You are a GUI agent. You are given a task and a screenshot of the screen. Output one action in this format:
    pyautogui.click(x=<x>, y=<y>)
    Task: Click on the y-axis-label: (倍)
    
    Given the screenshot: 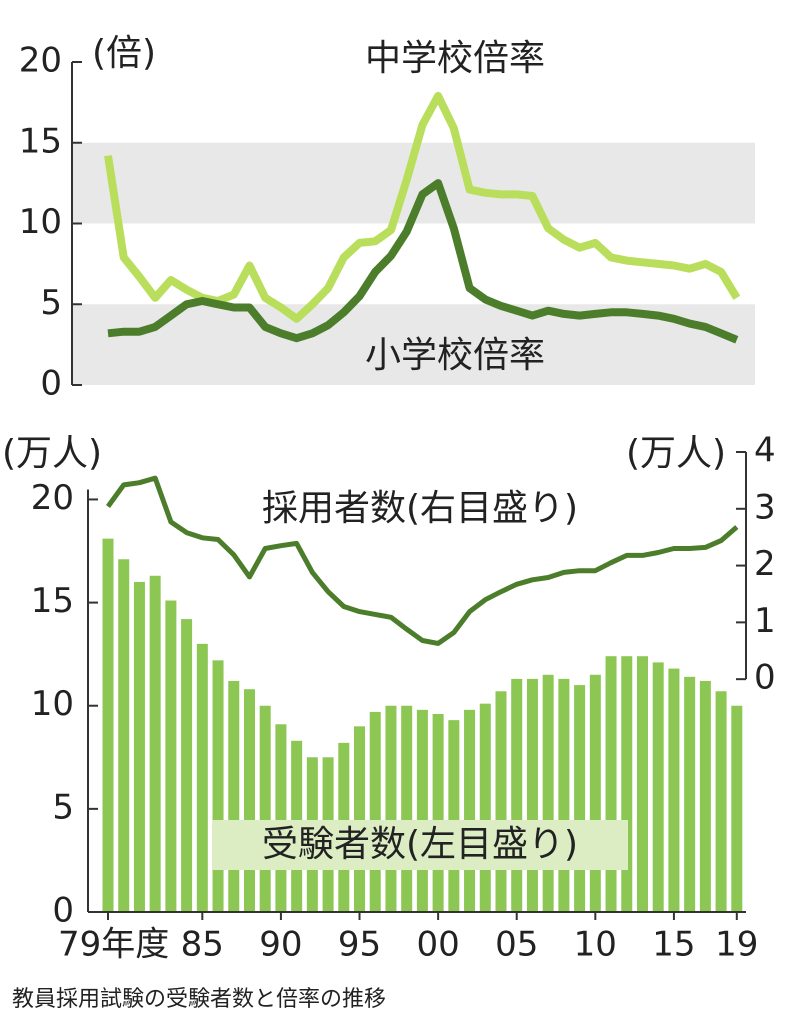 What is the action you would take?
    pyautogui.click(x=124, y=53)
    